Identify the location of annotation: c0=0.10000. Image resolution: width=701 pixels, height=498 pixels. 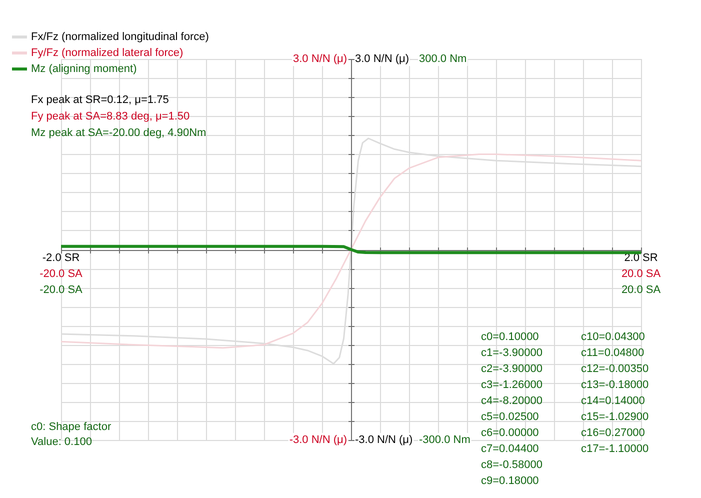
(510, 337).